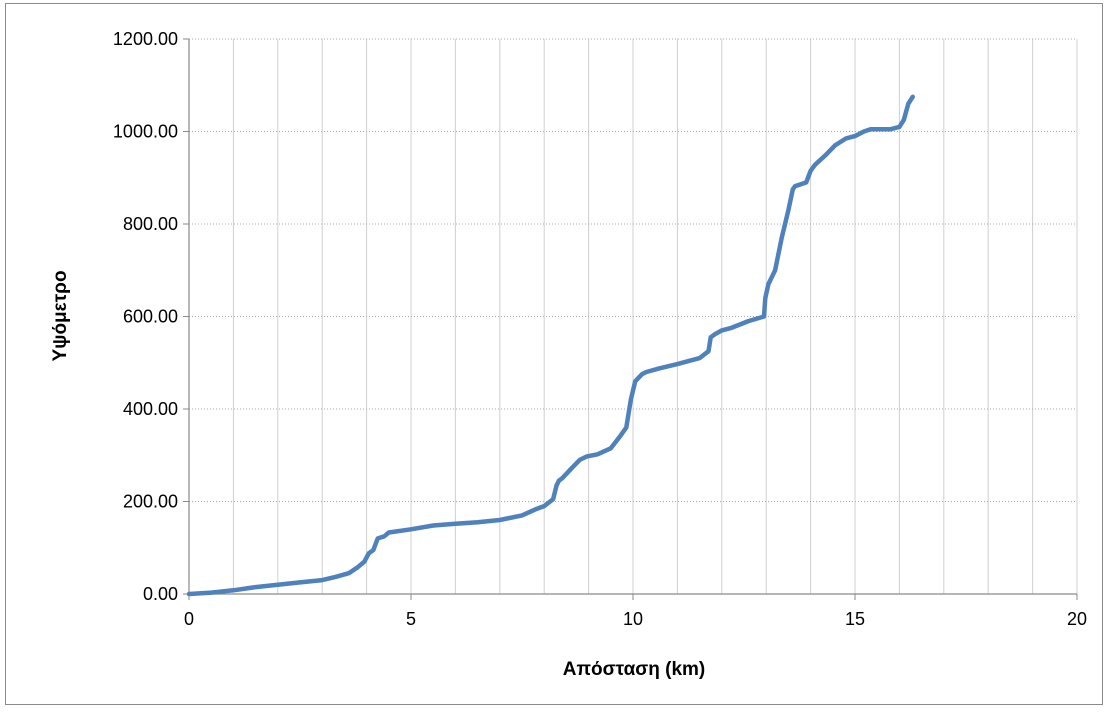  What do you see at coordinates (150, 224) in the screenshot?
I see `y-tick-label: 800.00` at bounding box center [150, 224].